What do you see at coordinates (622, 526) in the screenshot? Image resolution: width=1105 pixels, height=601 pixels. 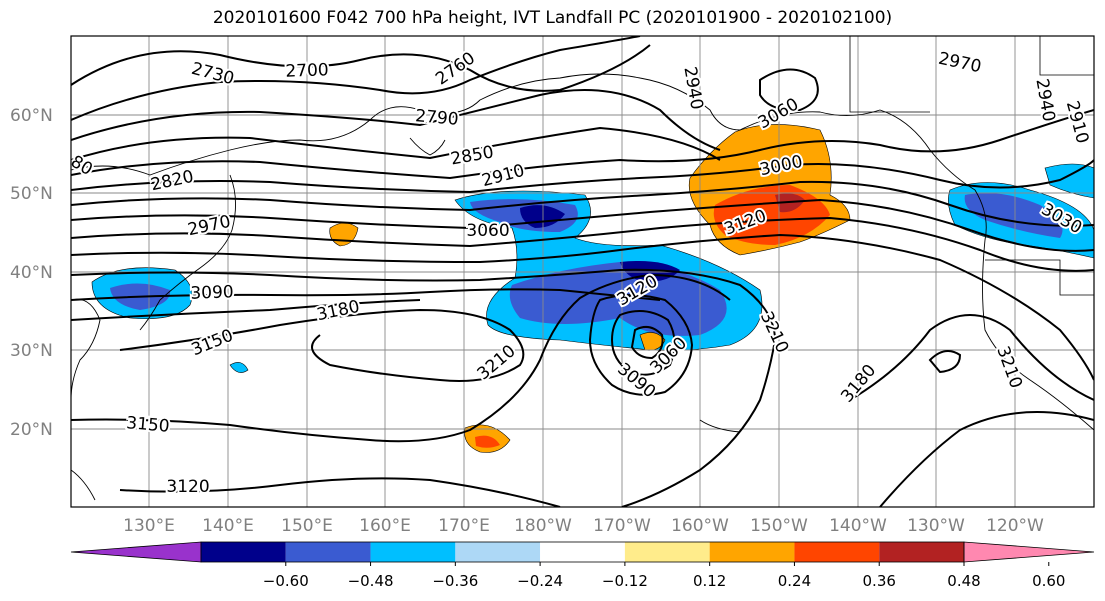 I see `lon-label: 170°W` at bounding box center [622, 526].